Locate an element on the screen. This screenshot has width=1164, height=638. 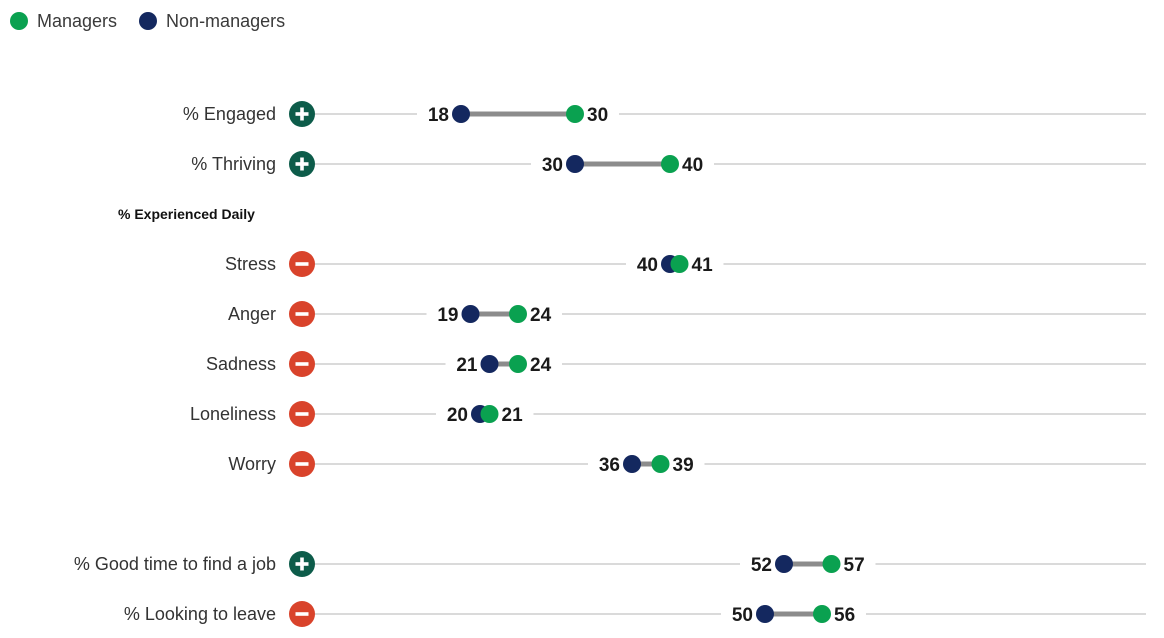
row-label: % Engaged is located at coordinates (229, 114).